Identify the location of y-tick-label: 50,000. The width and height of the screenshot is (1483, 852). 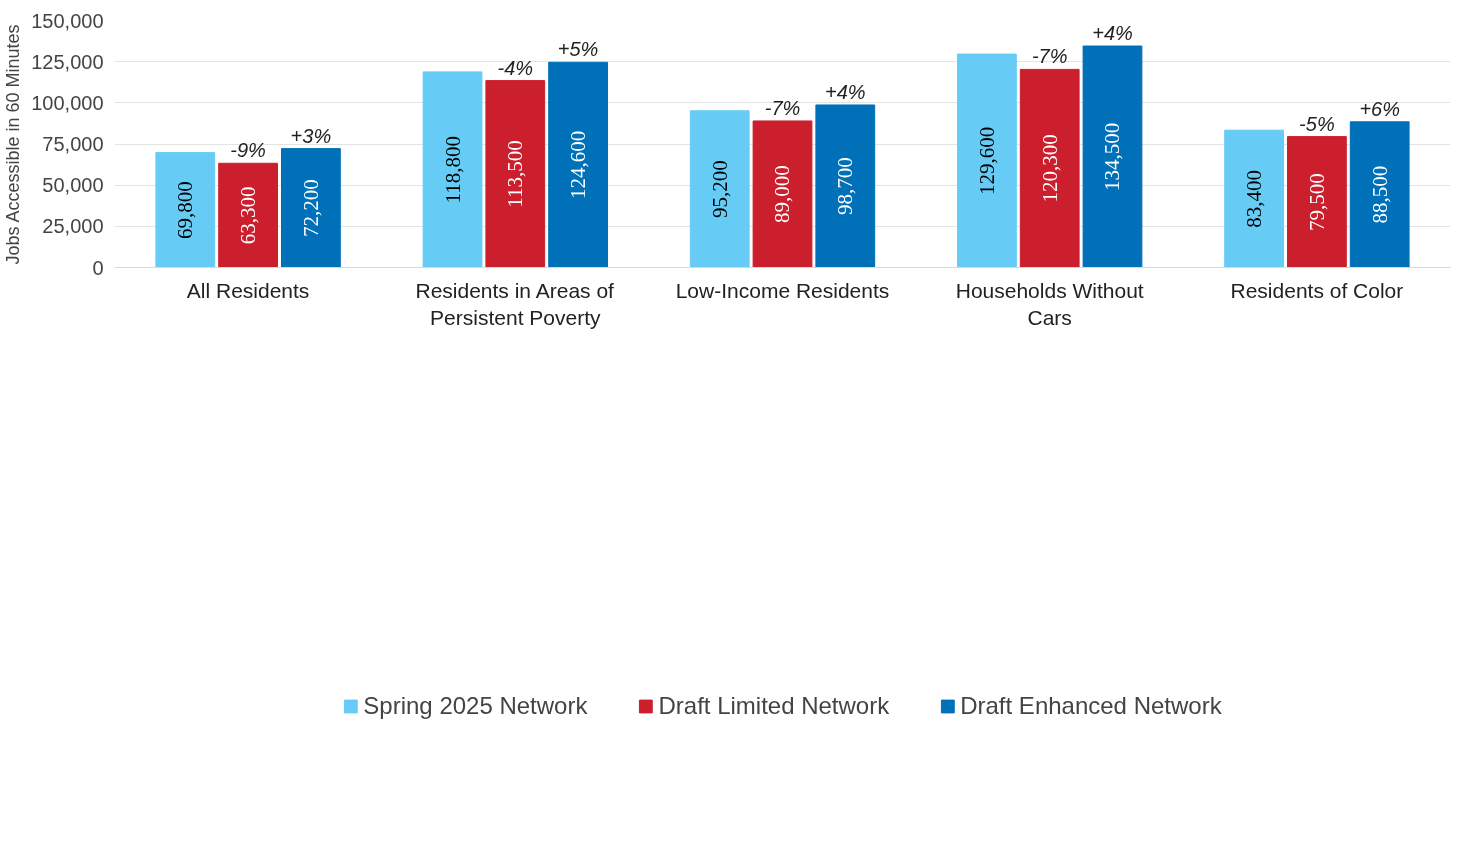
(73, 185).